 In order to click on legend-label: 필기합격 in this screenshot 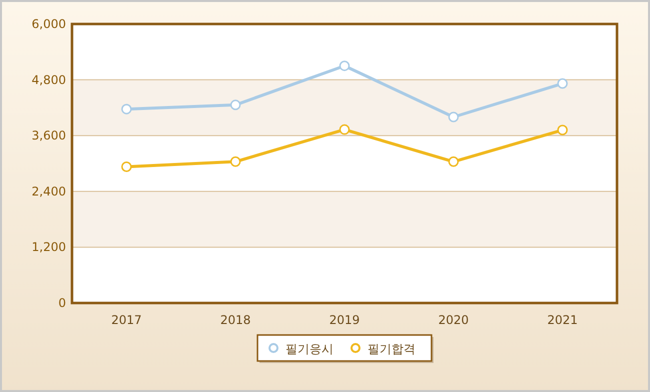, I will do `click(392, 349)`.